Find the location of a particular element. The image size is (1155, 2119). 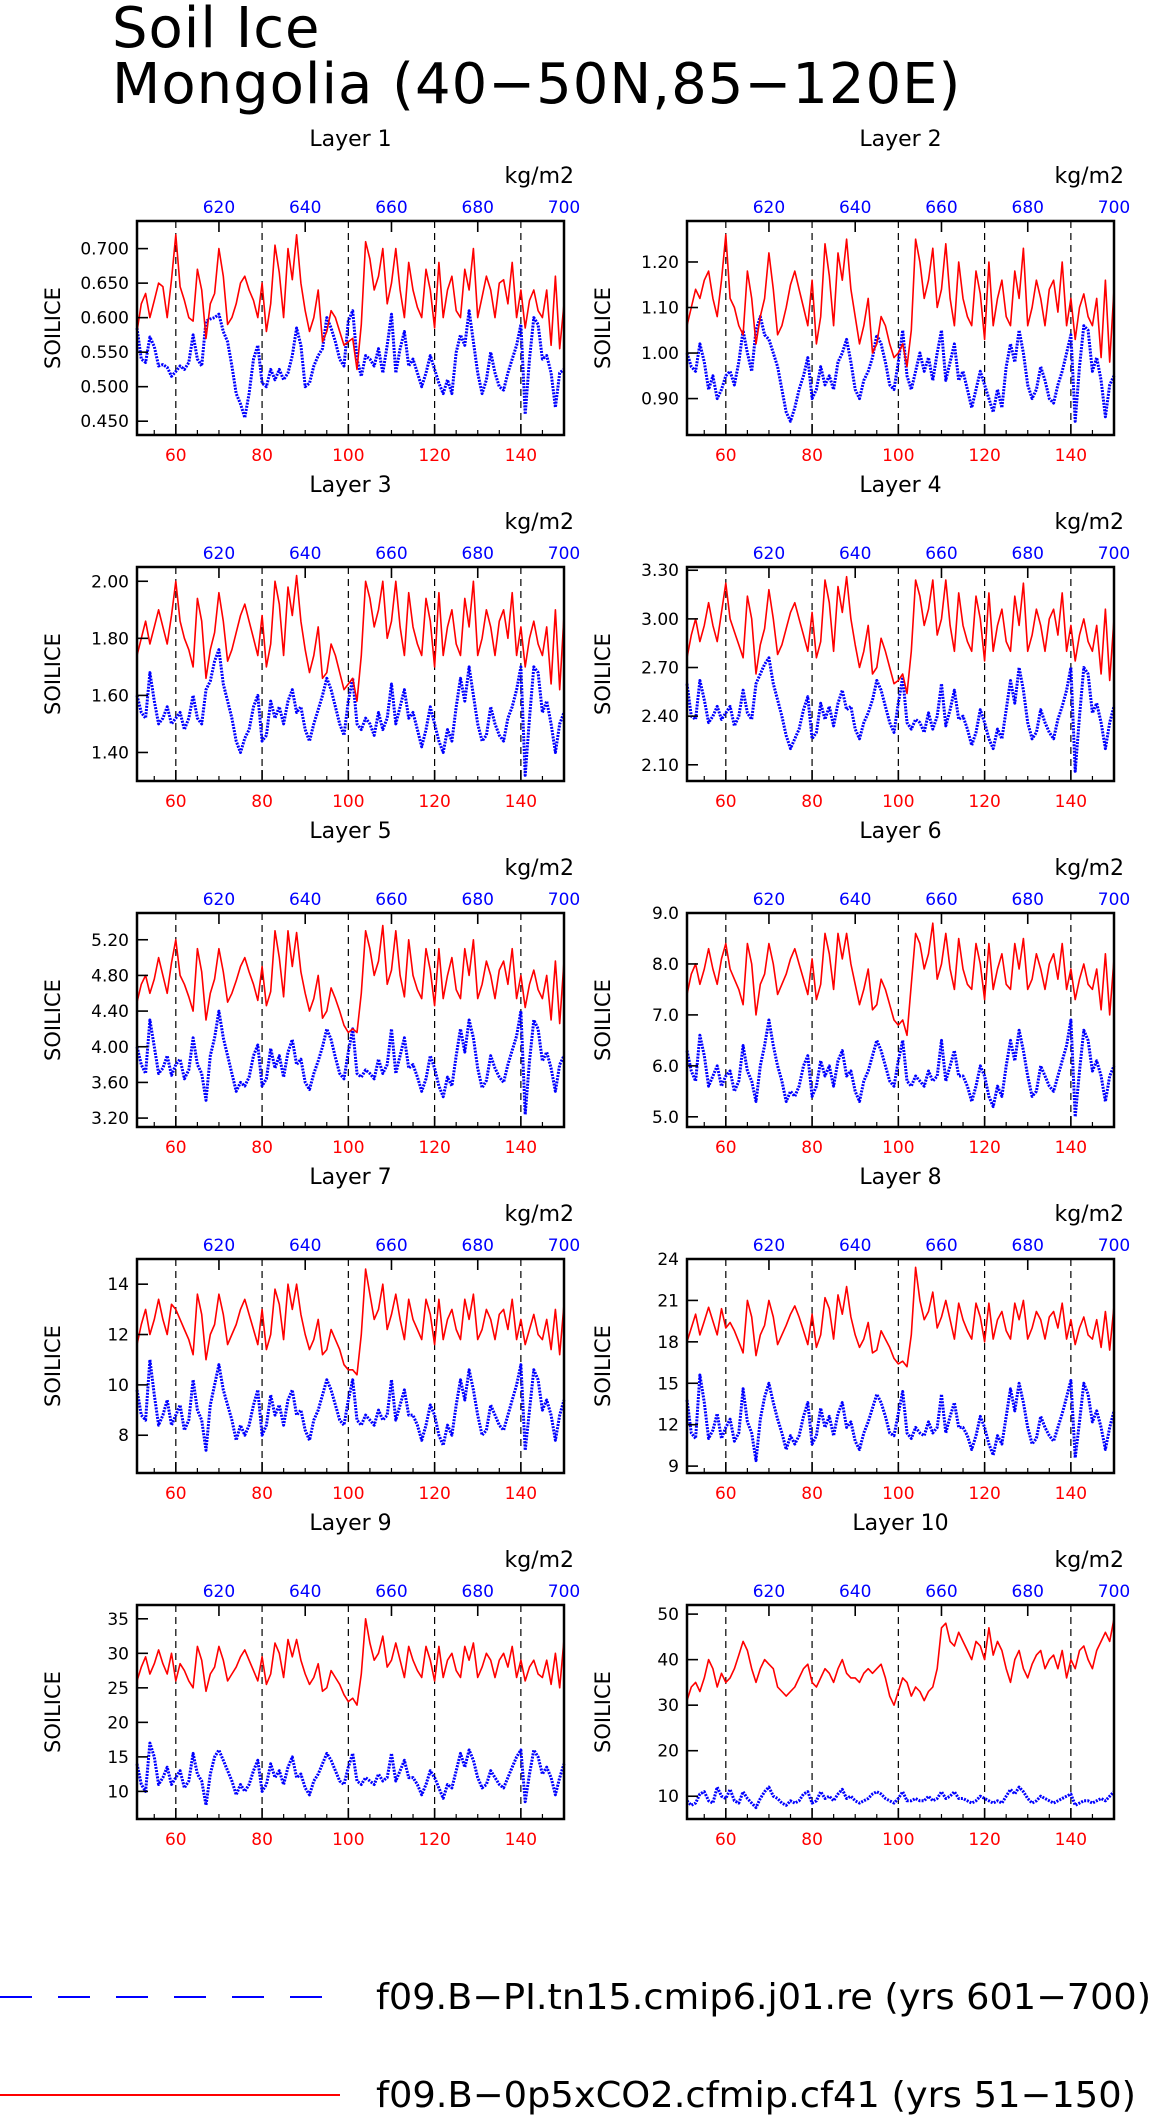

y-tick-label: 2.00 is located at coordinates (110, 582).